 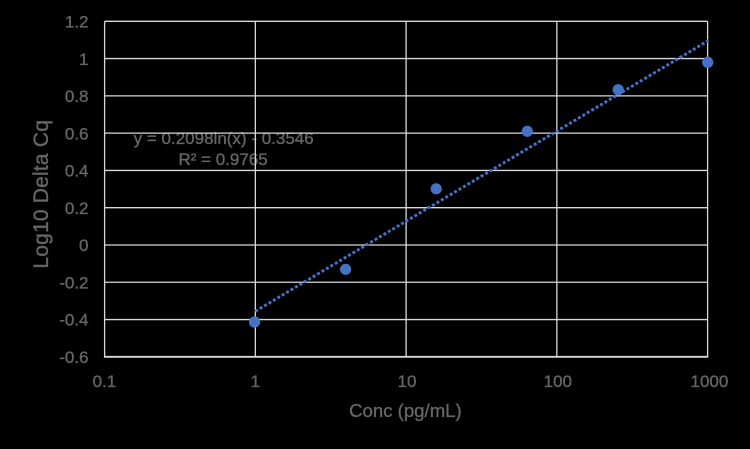 What do you see at coordinates (73, 357) in the screenshot?
I see `svg-text: -0.6` at bounding box center [73, 357].